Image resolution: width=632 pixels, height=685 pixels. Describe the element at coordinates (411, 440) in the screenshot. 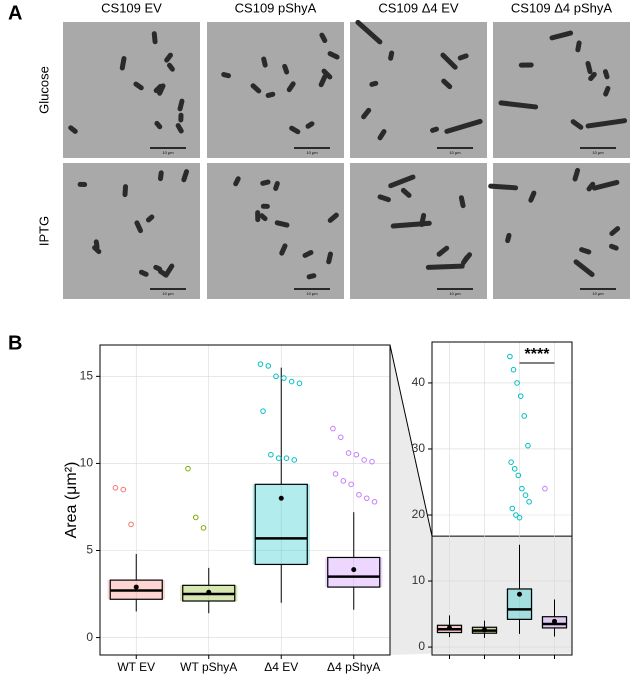

I see `zoom-line` at that location.